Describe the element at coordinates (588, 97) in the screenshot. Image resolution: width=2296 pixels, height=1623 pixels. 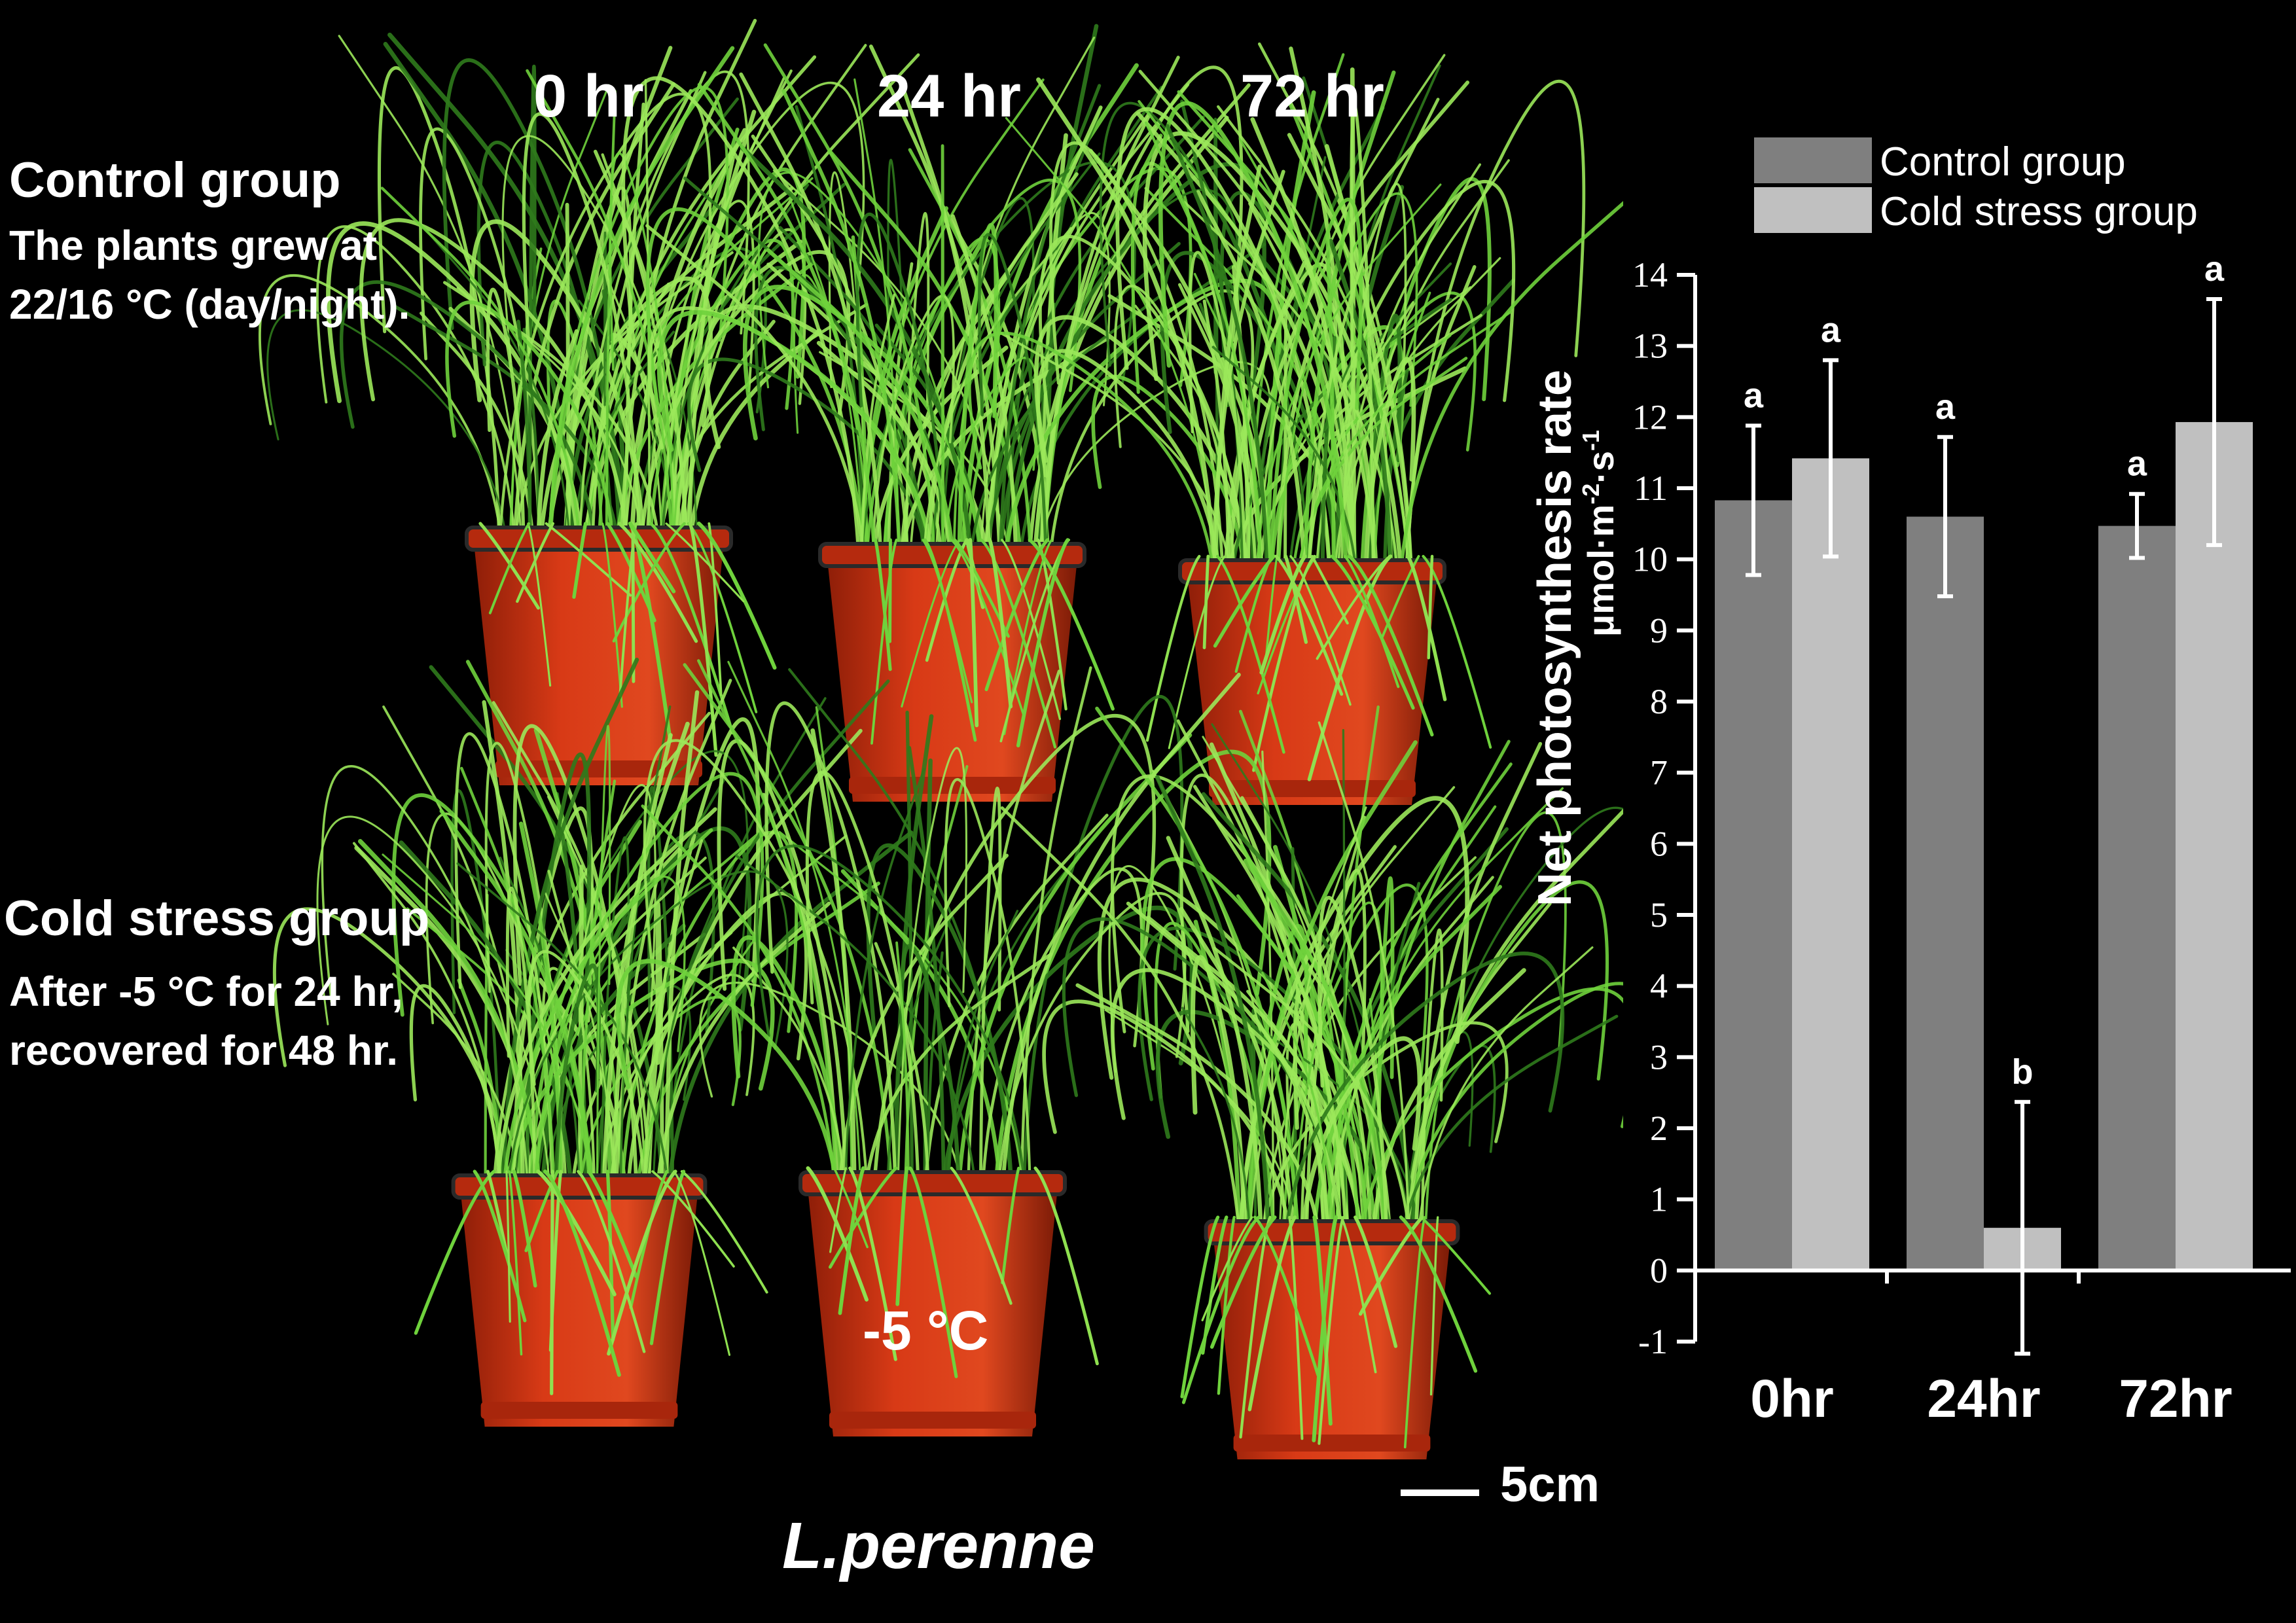
I see `column-label-0hr: 0 hr` at that location.